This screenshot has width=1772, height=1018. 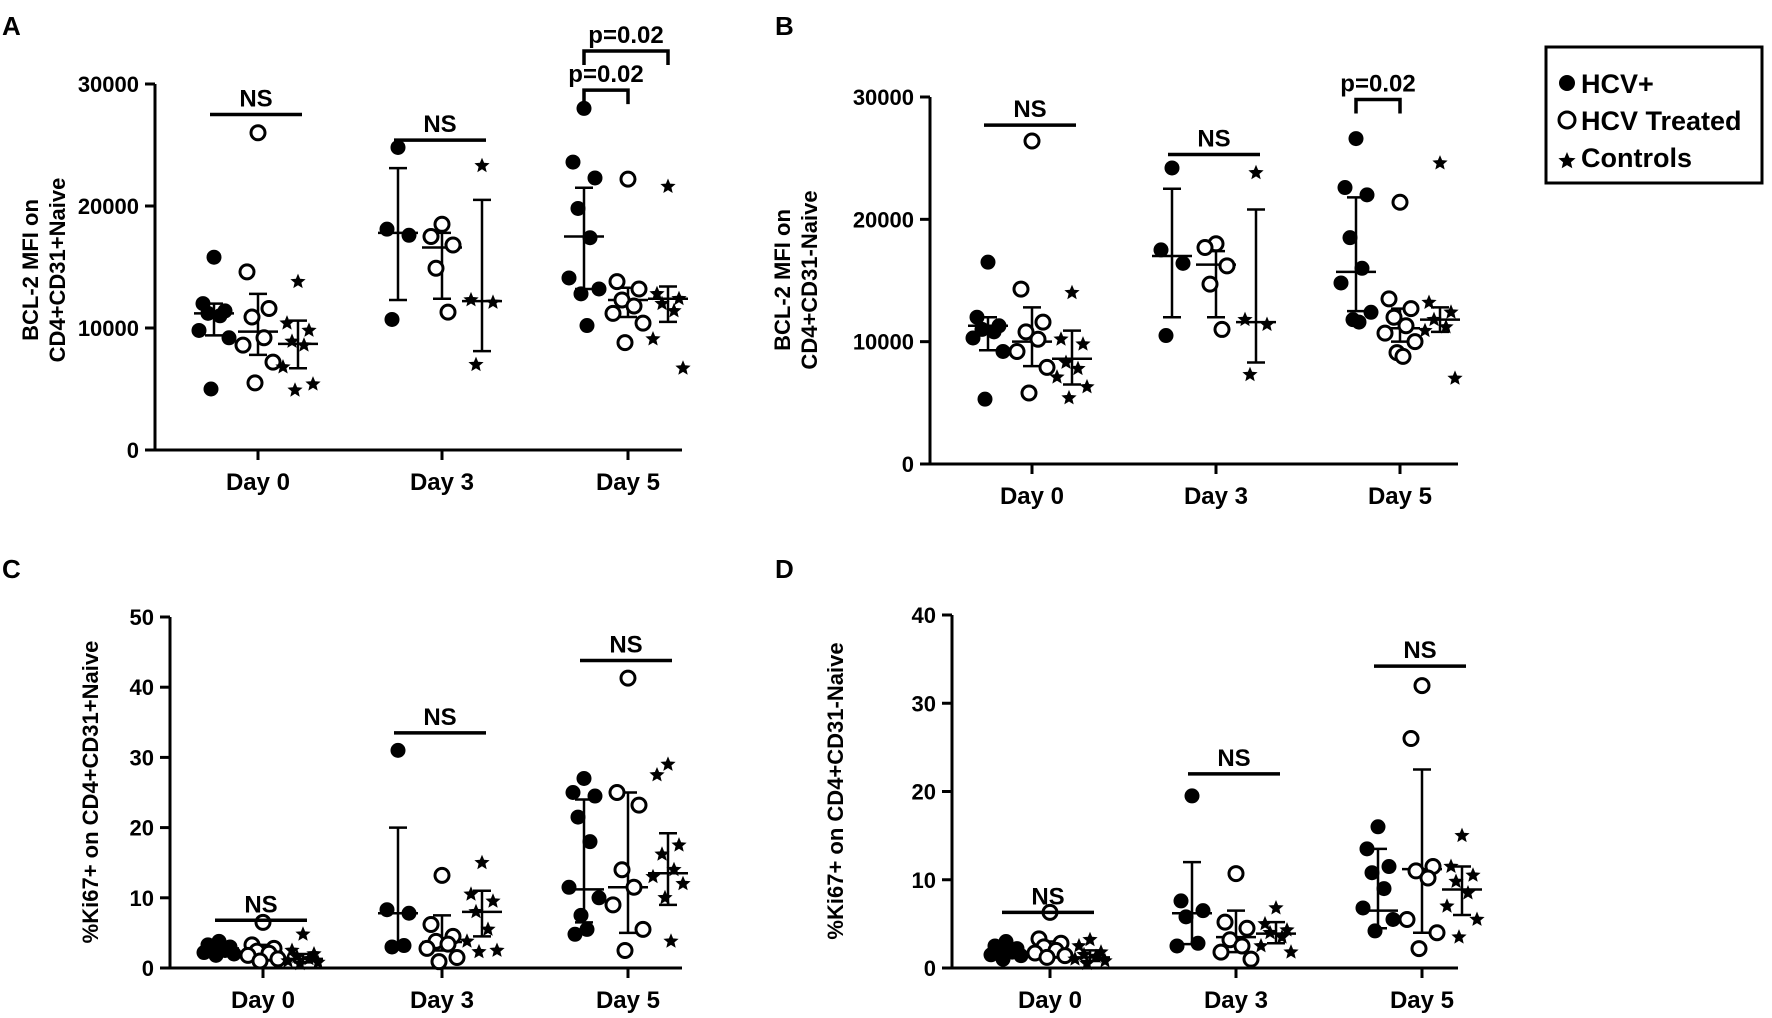 I want to click on y-tick-label: 40, so click(x=924, y=615).